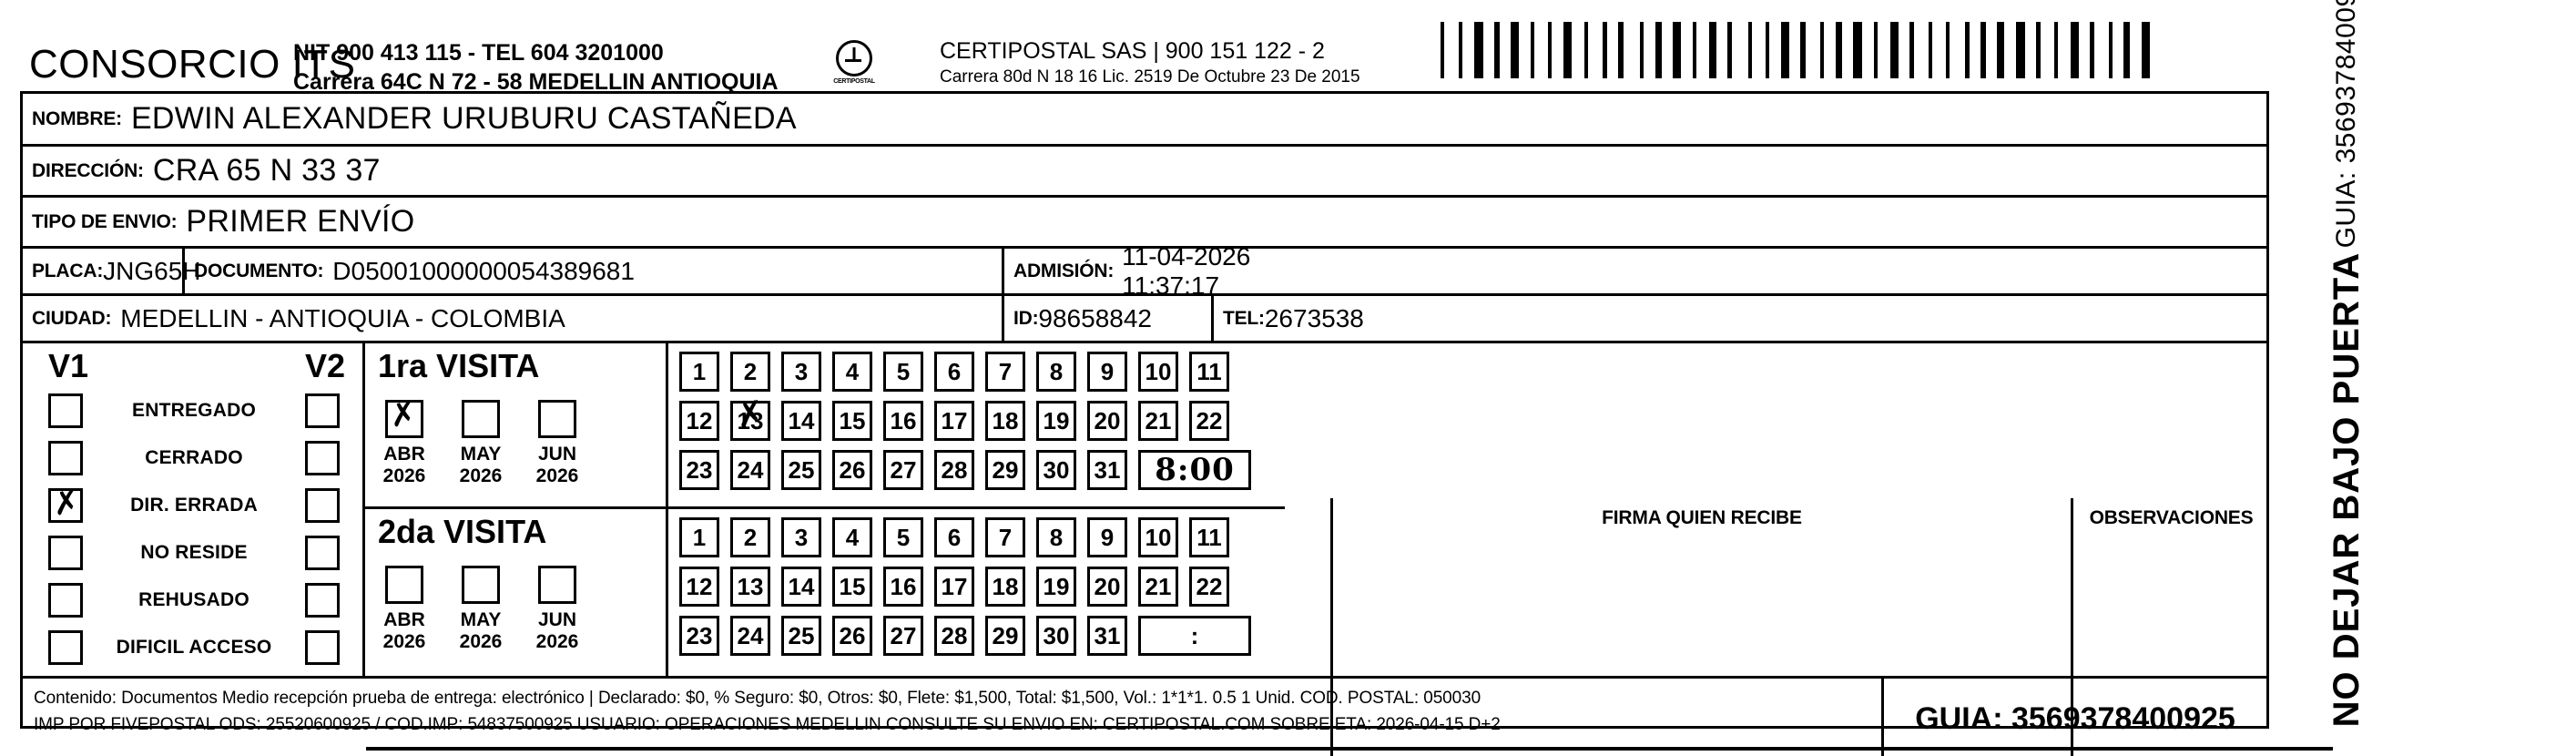 The height and width of the screenshot is (756, 2576). What do you see at coordinates (65, 411) in the screenshot?
I see `checkbox-v1-entregado` at bounding box center [65, 411].